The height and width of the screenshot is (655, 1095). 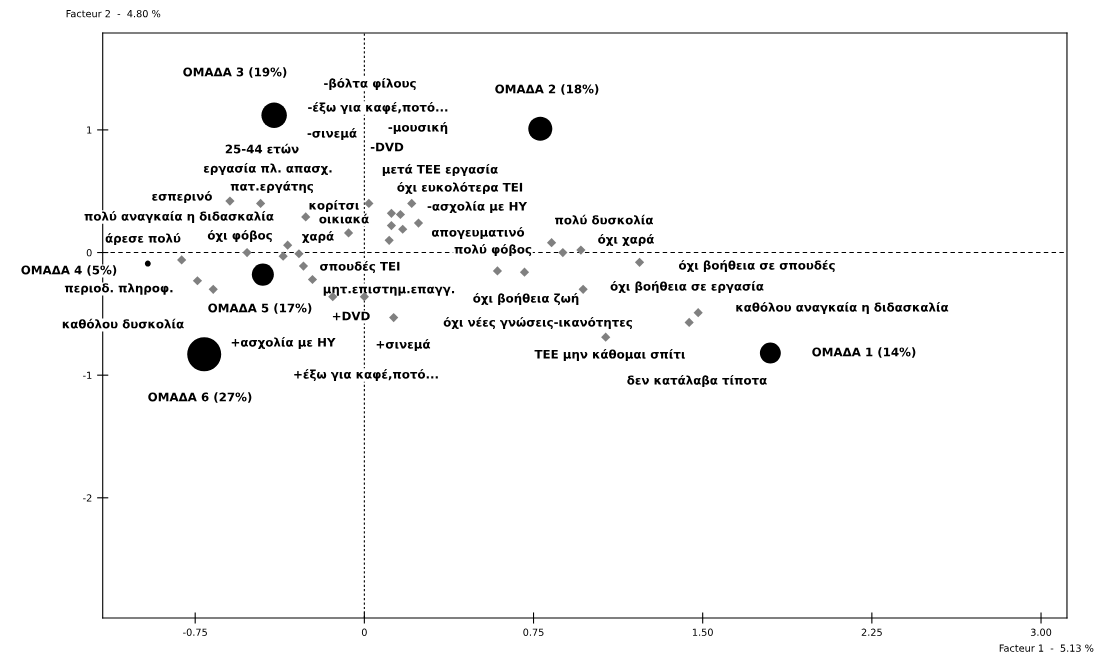 I want to click on x-axis-title: Facteur 1 - 5.13 %, so click(x=1046, y=648).